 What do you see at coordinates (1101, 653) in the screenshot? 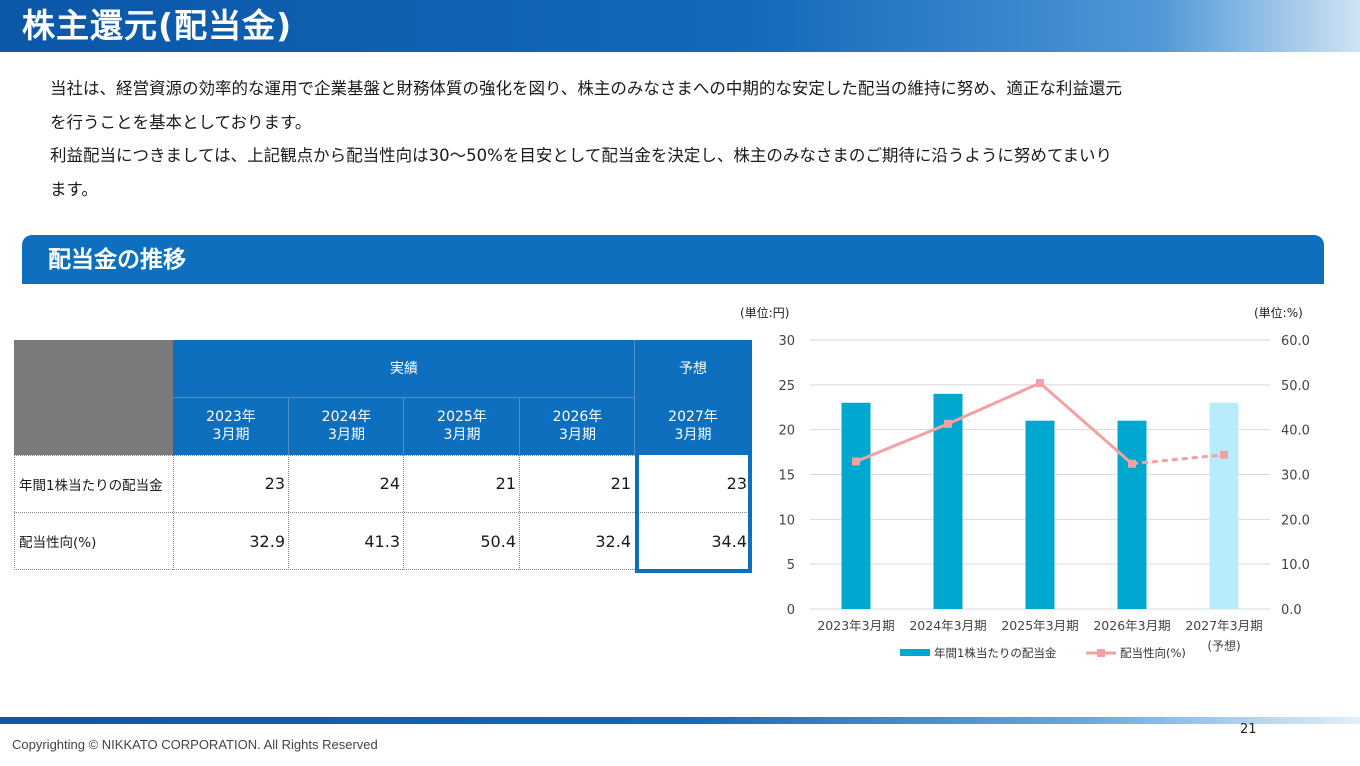
I see `legend-swatch-marker` at bounding box center [1101, 653].